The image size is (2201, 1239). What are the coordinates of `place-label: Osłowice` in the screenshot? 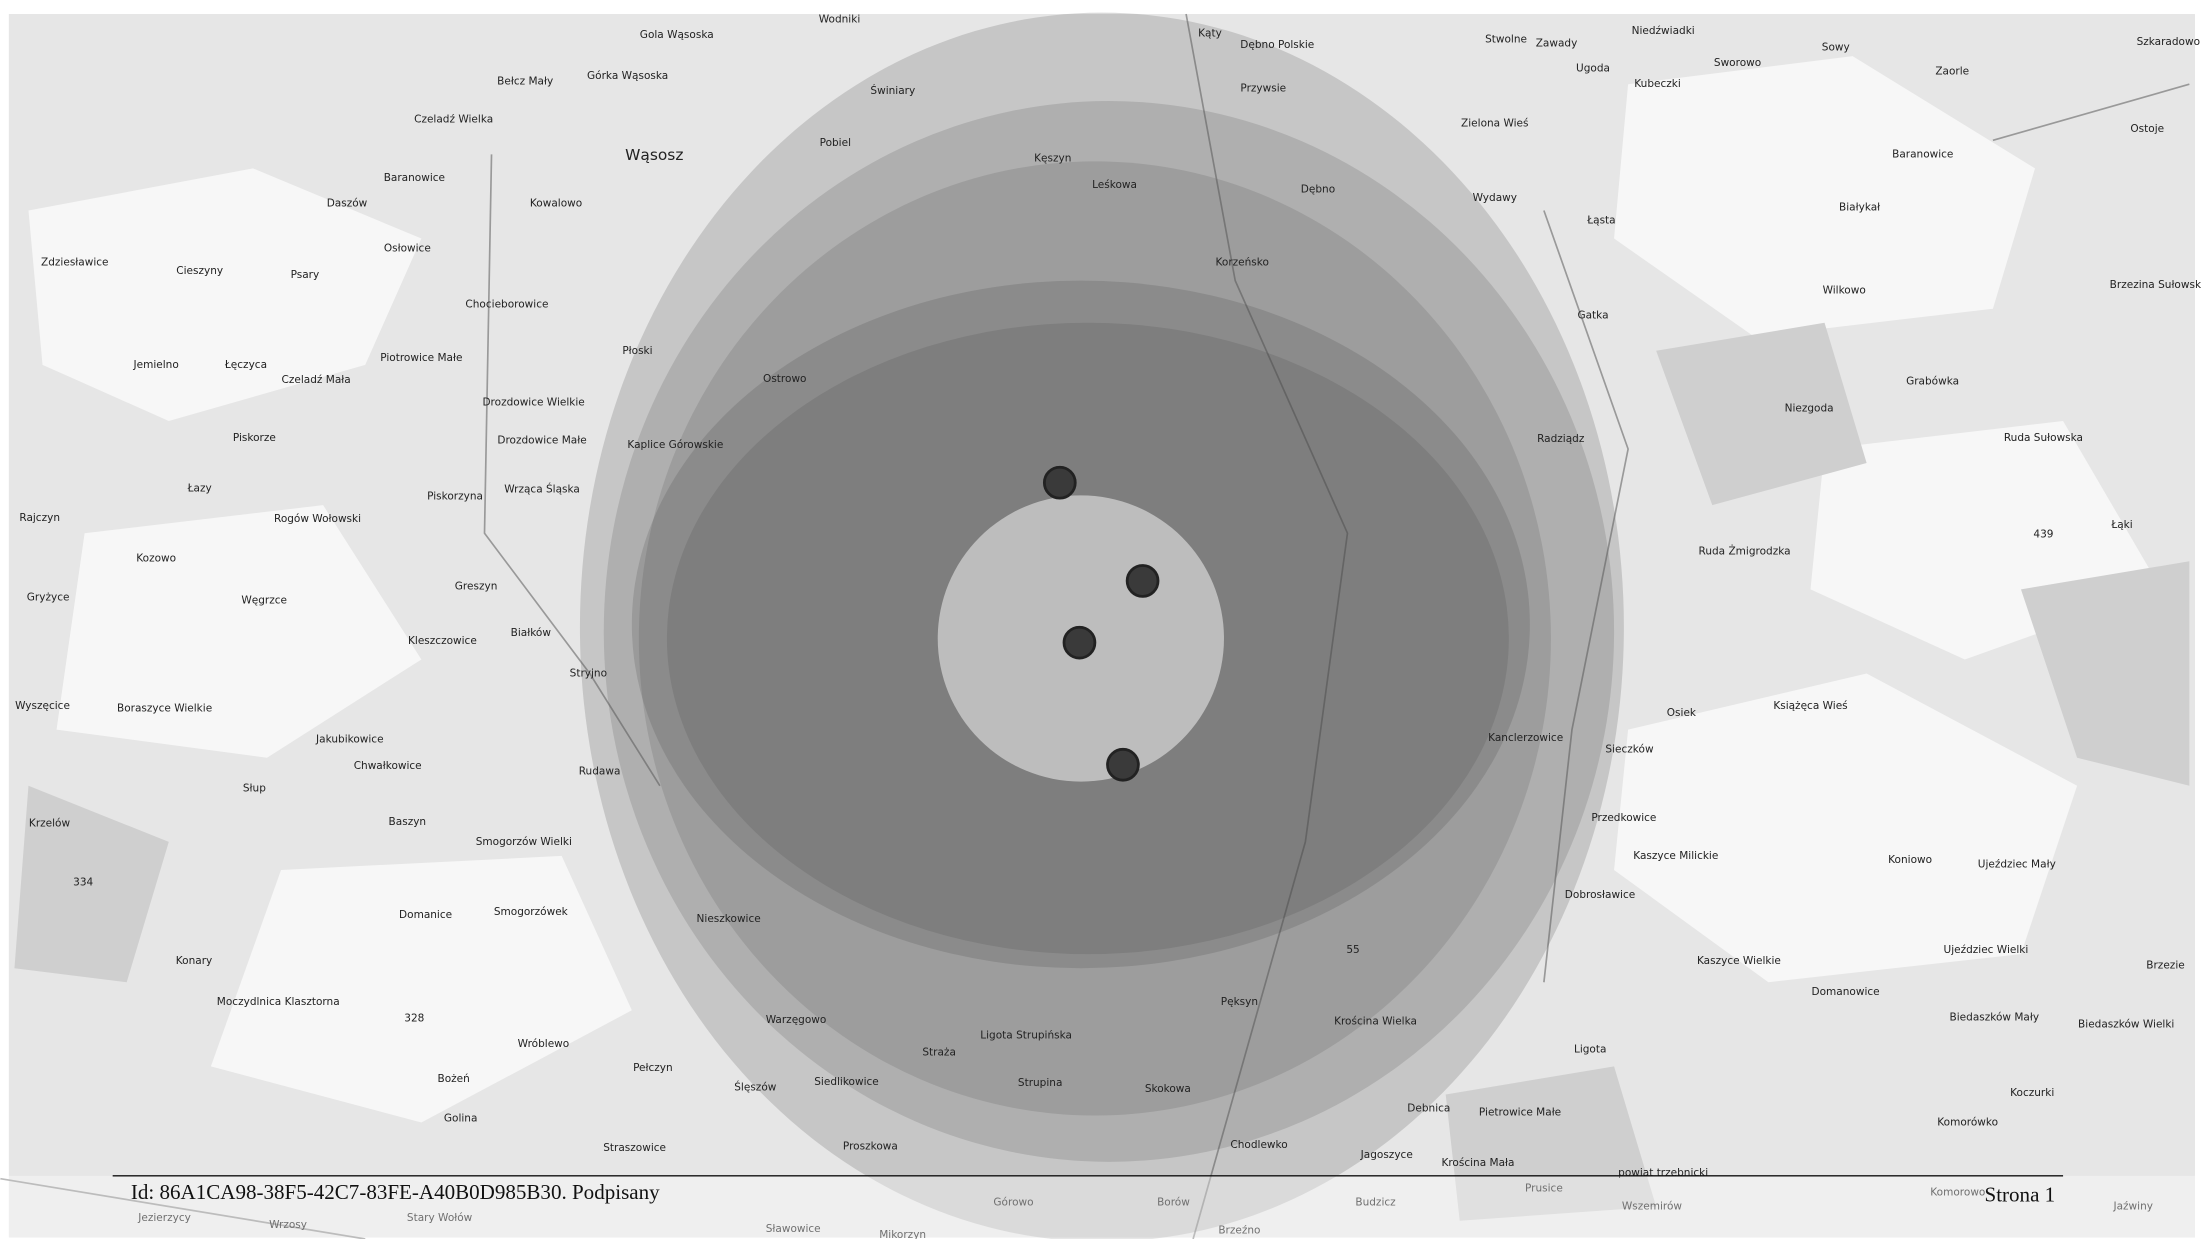 It's located at (407, 248).